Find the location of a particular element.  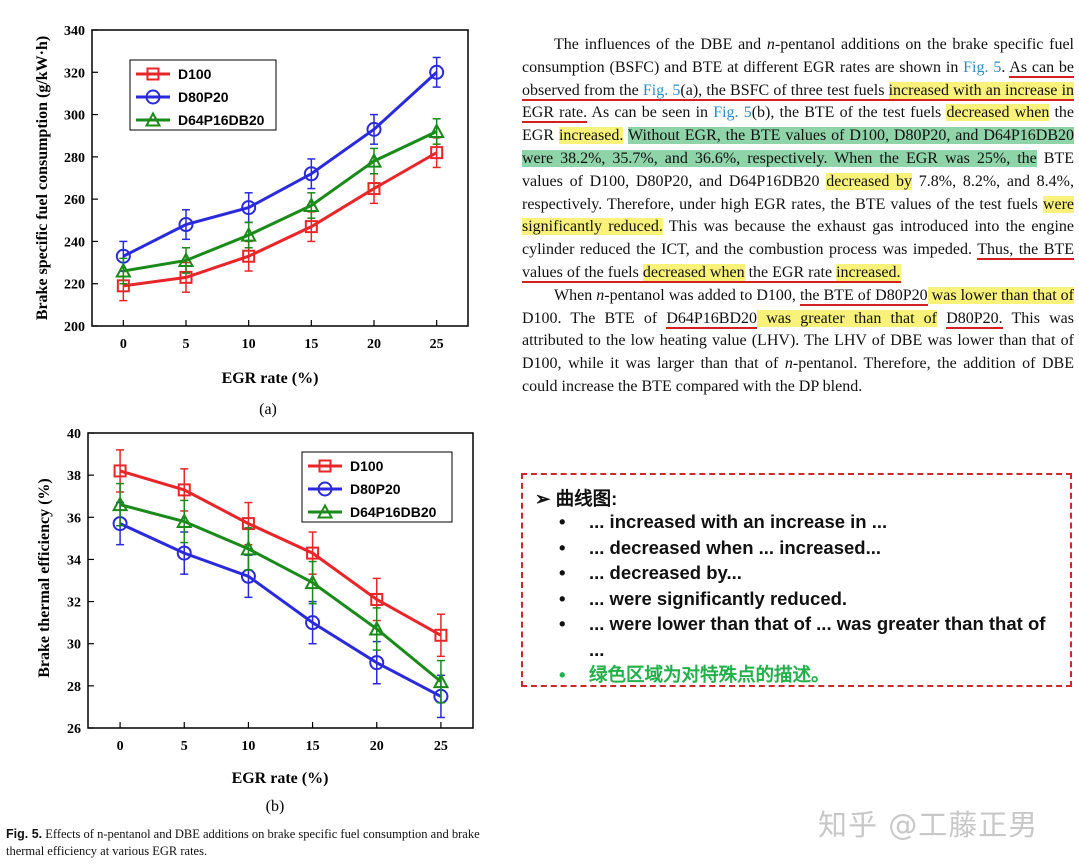

y-tick-label: 30 is located at coordinates (74, 645).